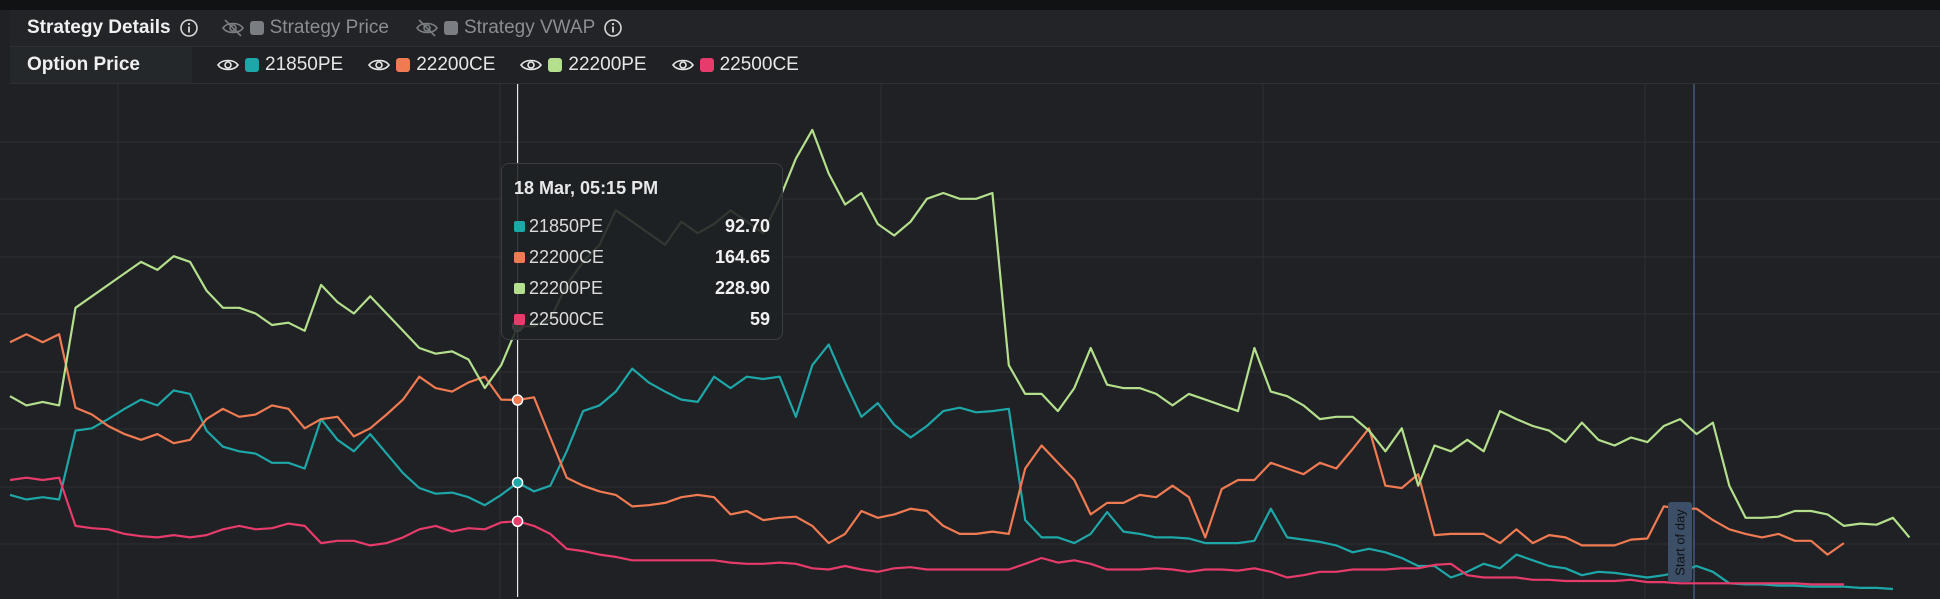 The image size is (1940, 599). I want to click on tooltip-series-value: 228.90, so click(742, 288).